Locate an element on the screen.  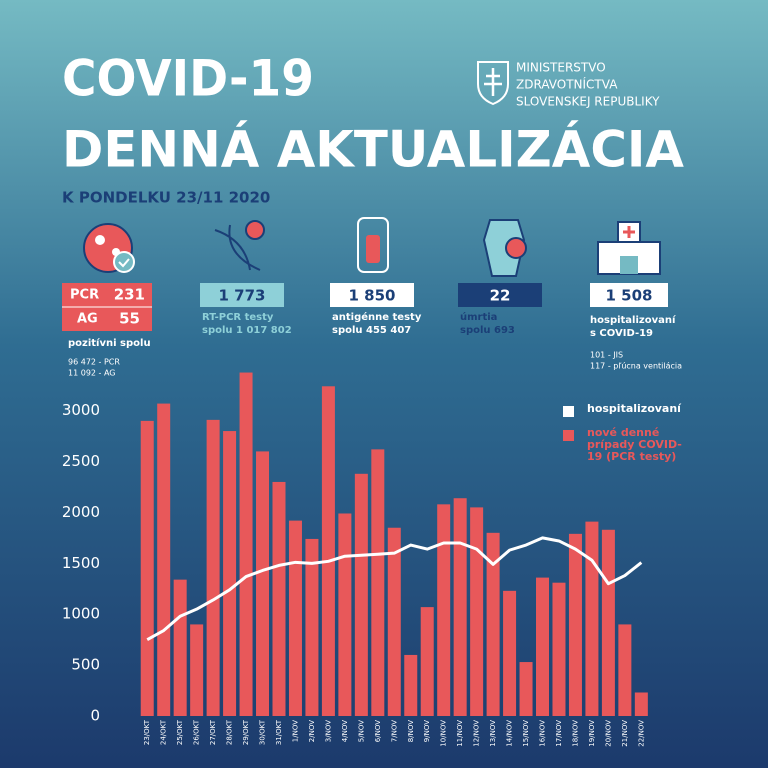
title: COVID-19 is located at coordinates (188, 79).